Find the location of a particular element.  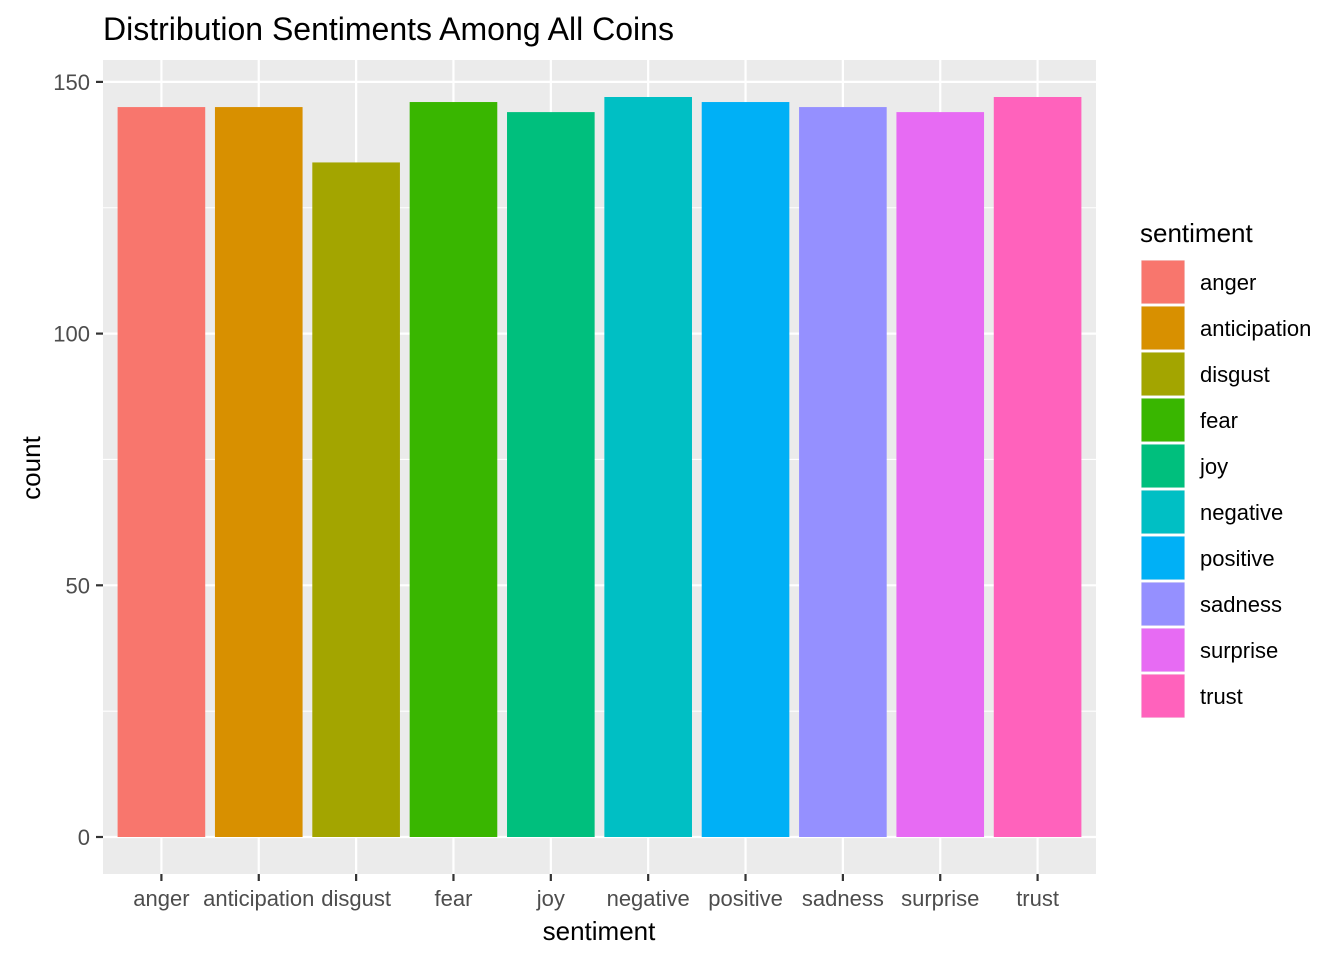

legend-swatch-joy is located at coordinates (1163, 466).